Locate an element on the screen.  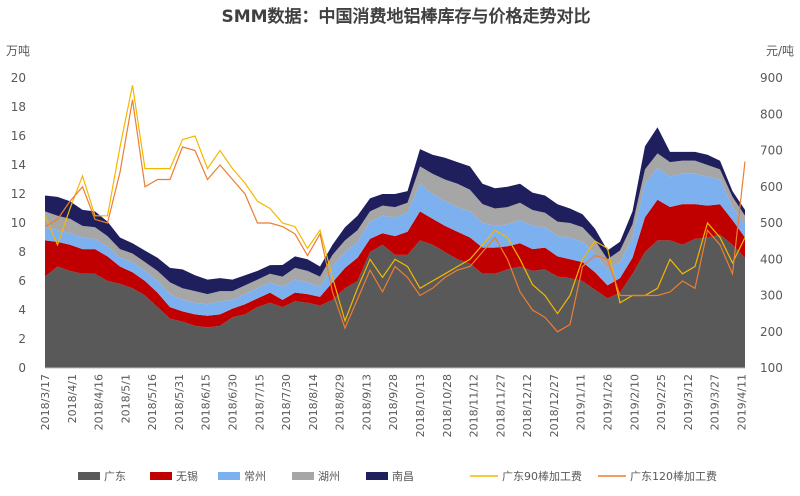
x-tick-label: 2018/4/1 is located at coordinates (72, 398).